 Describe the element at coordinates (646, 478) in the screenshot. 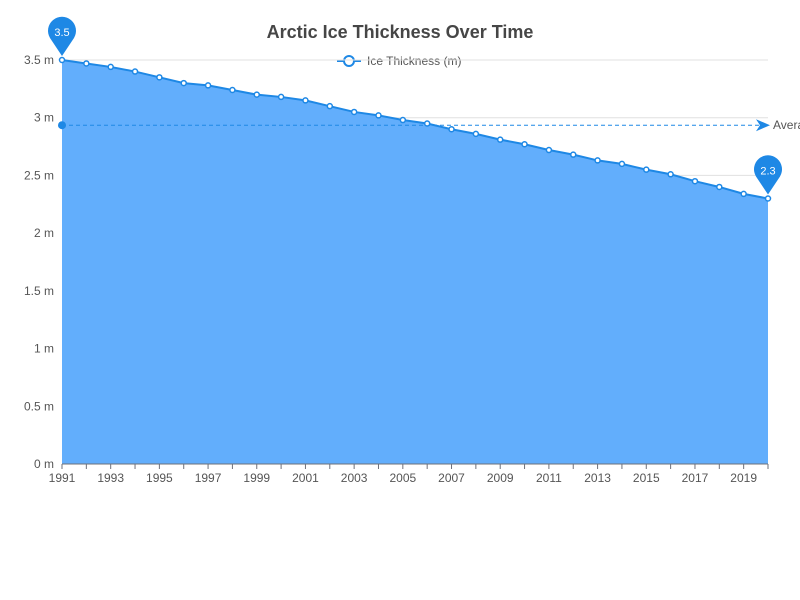

I see `x-tick-label: 2015` at that location.